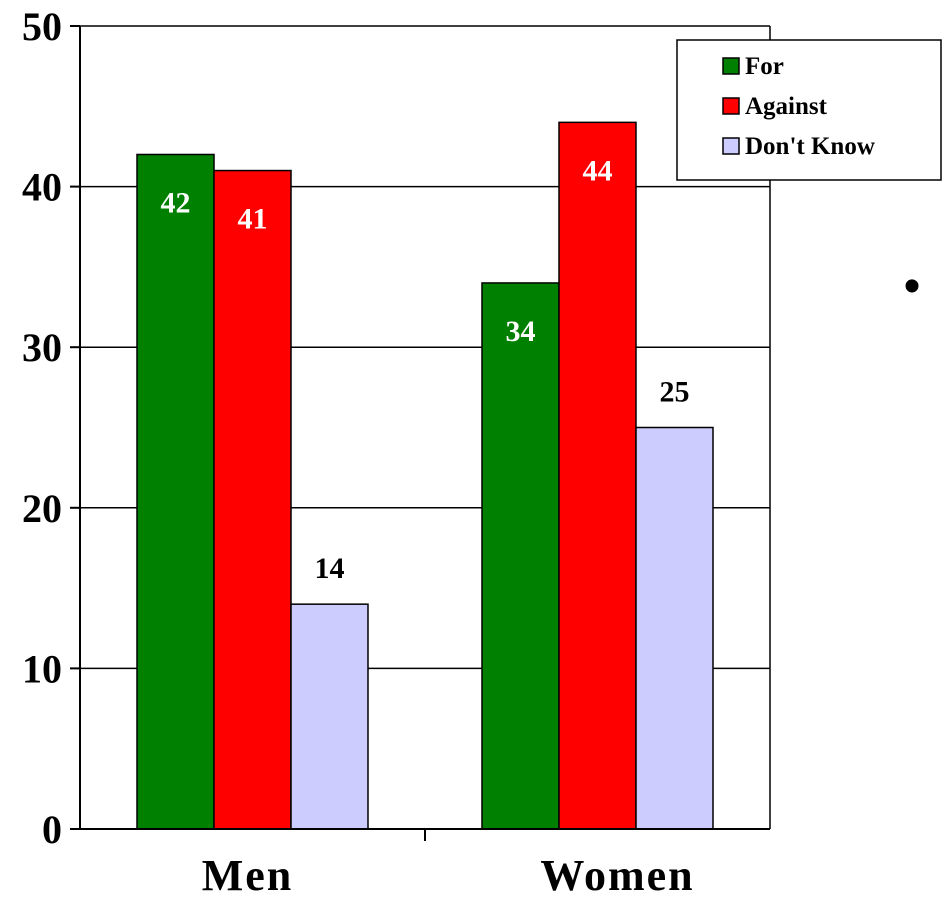 This screenshot has height=898, width=943. What do you see at coordinates (52, 829) in the screenshot?
I see `y-tick-label: 0` at bounding box center [52, 829].